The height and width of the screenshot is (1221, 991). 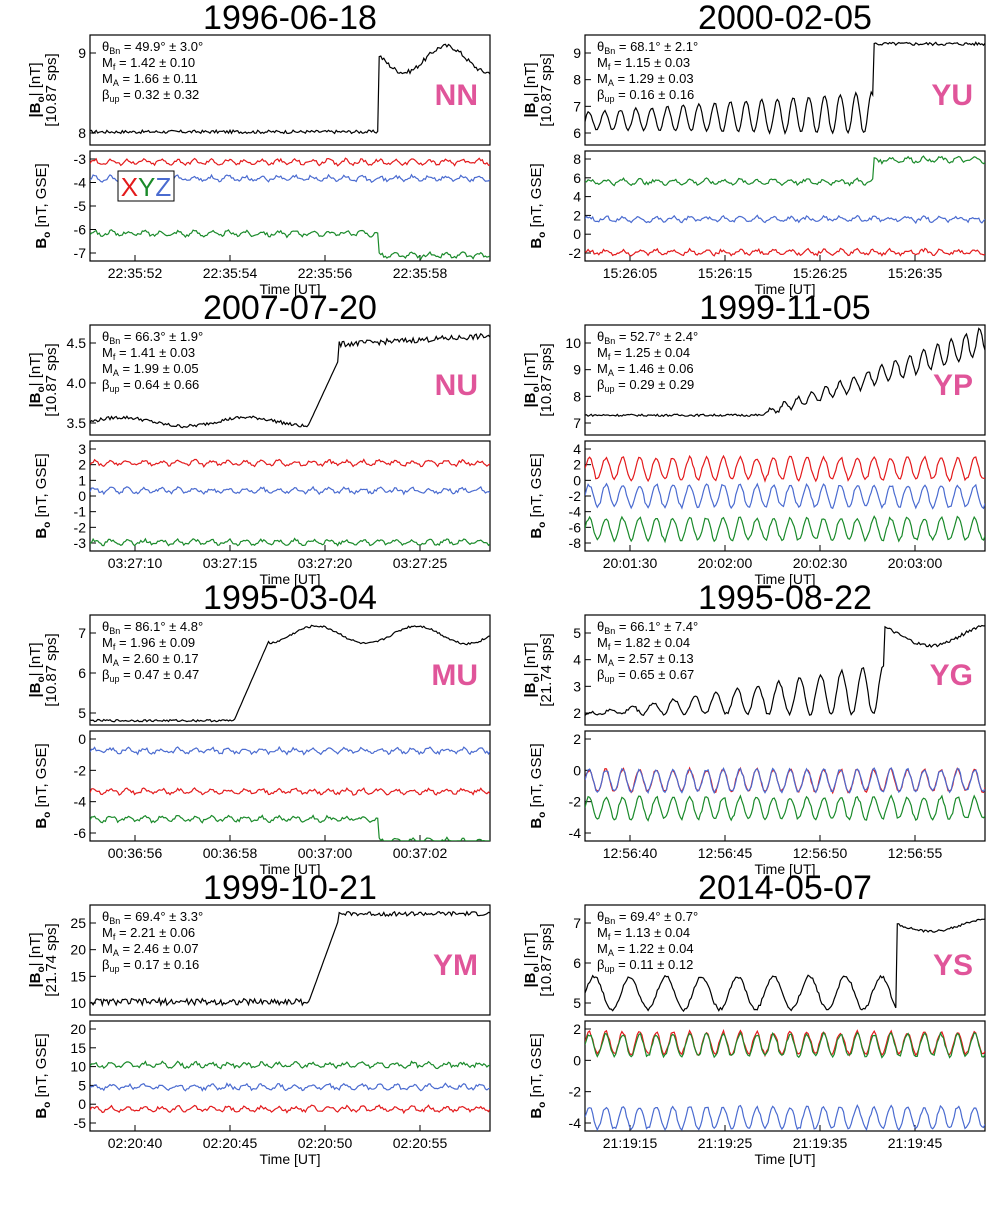 What do you see at coordinates (647, 47) in the screenshot?
I see `param-0: θBn = 68.1° ± 2.1°` at bounding box center [647, 47].